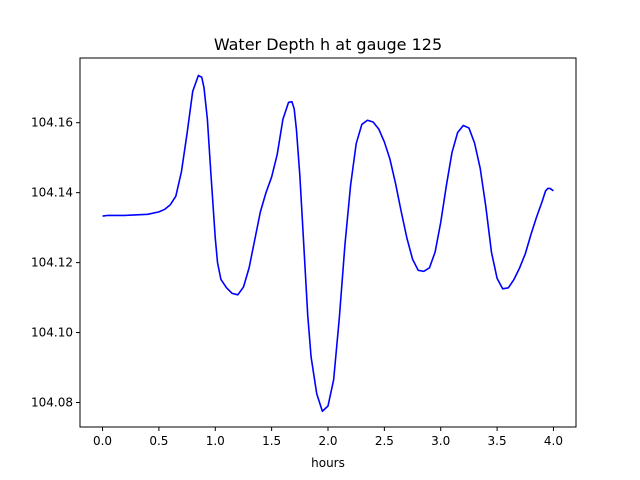 Image resolution: width=640 pixels, height=480 pixels. What do you see at coordinates (52, 263) in the screenshot?
I see `y-tick-label: 104.12` at bounding box center [52, 263].